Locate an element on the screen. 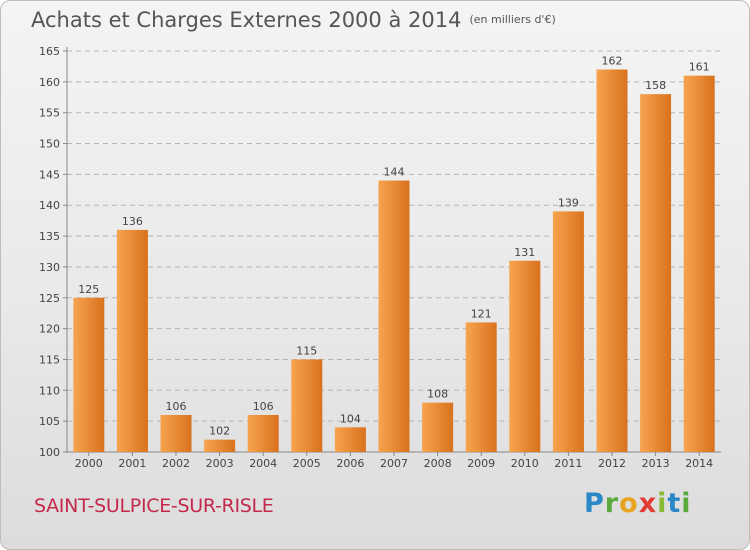 This screenshot has width=750, height=550. y-tick-label: 120 is located at coordinates (49, 329).